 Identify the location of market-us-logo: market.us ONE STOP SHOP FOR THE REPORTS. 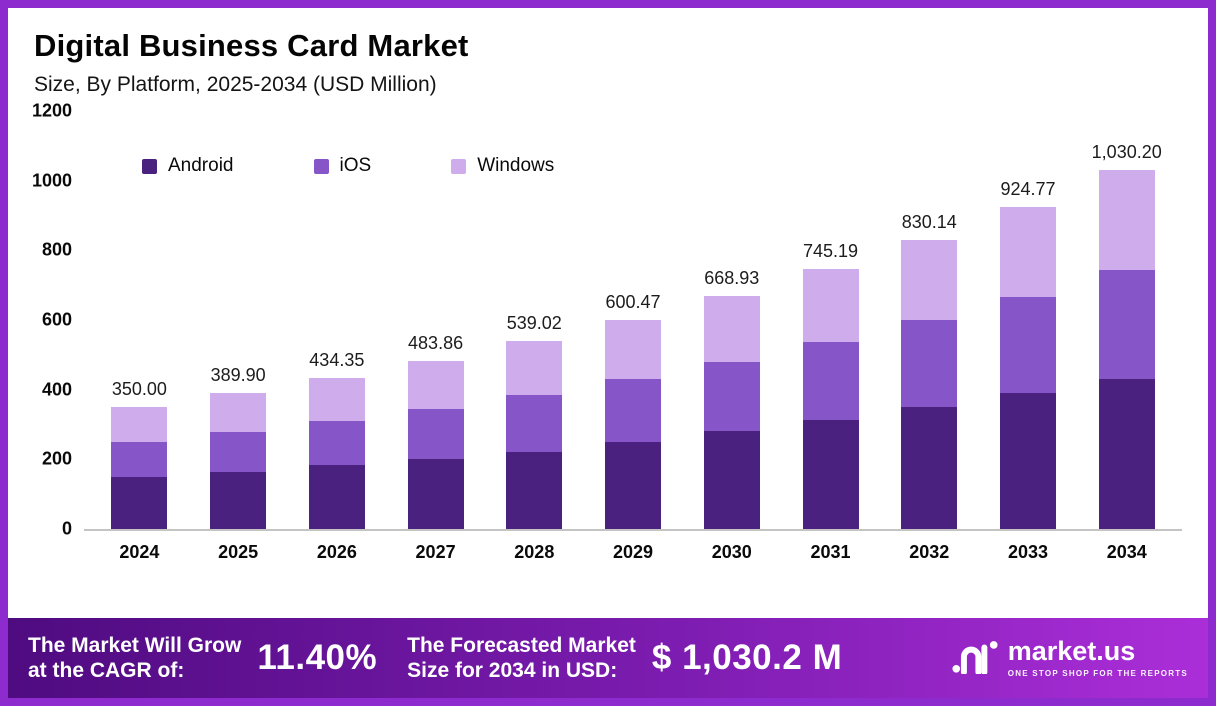
(1070, 658).